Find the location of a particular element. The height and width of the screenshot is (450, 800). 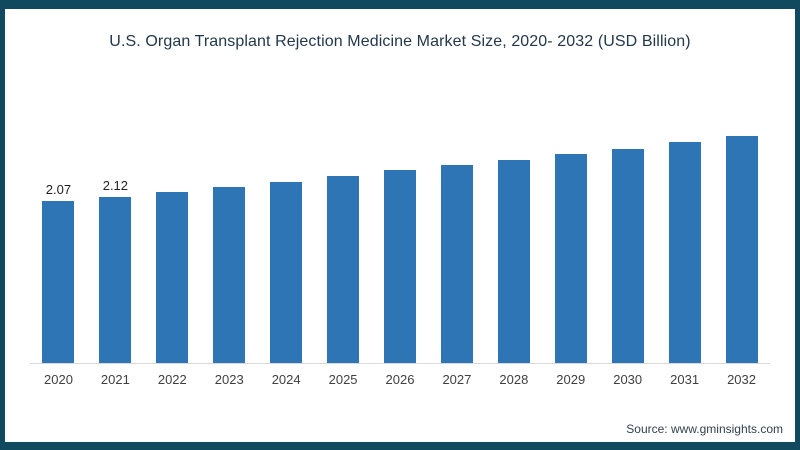

x-axis-label-2027: 2027 is located at coordinates (457, 379).